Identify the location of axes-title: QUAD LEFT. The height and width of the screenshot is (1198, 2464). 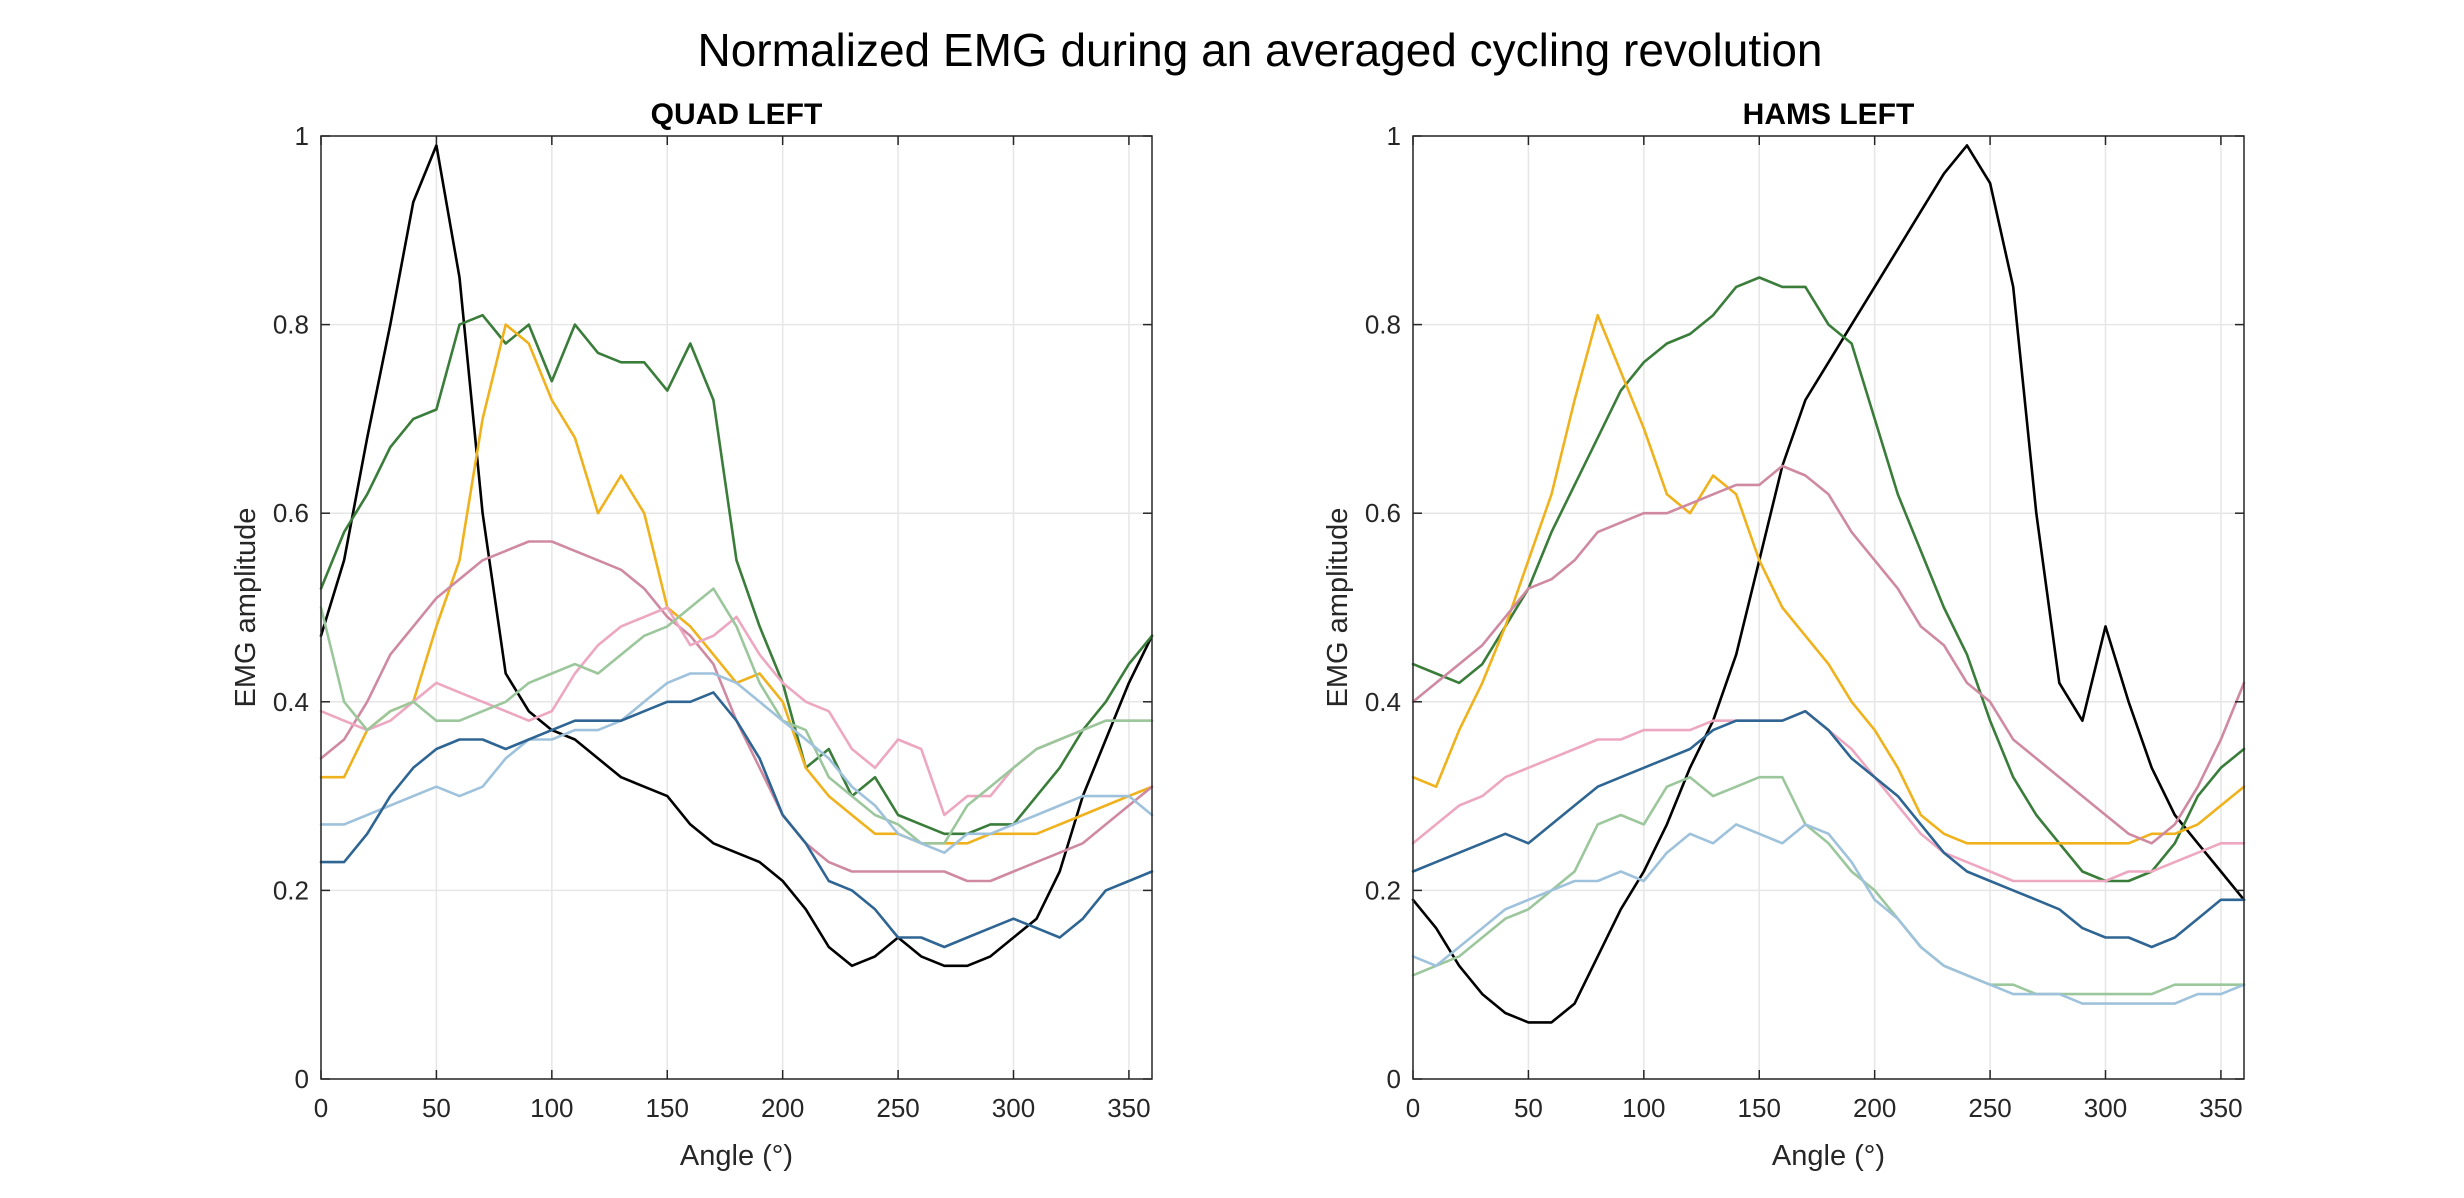
(737, 114).